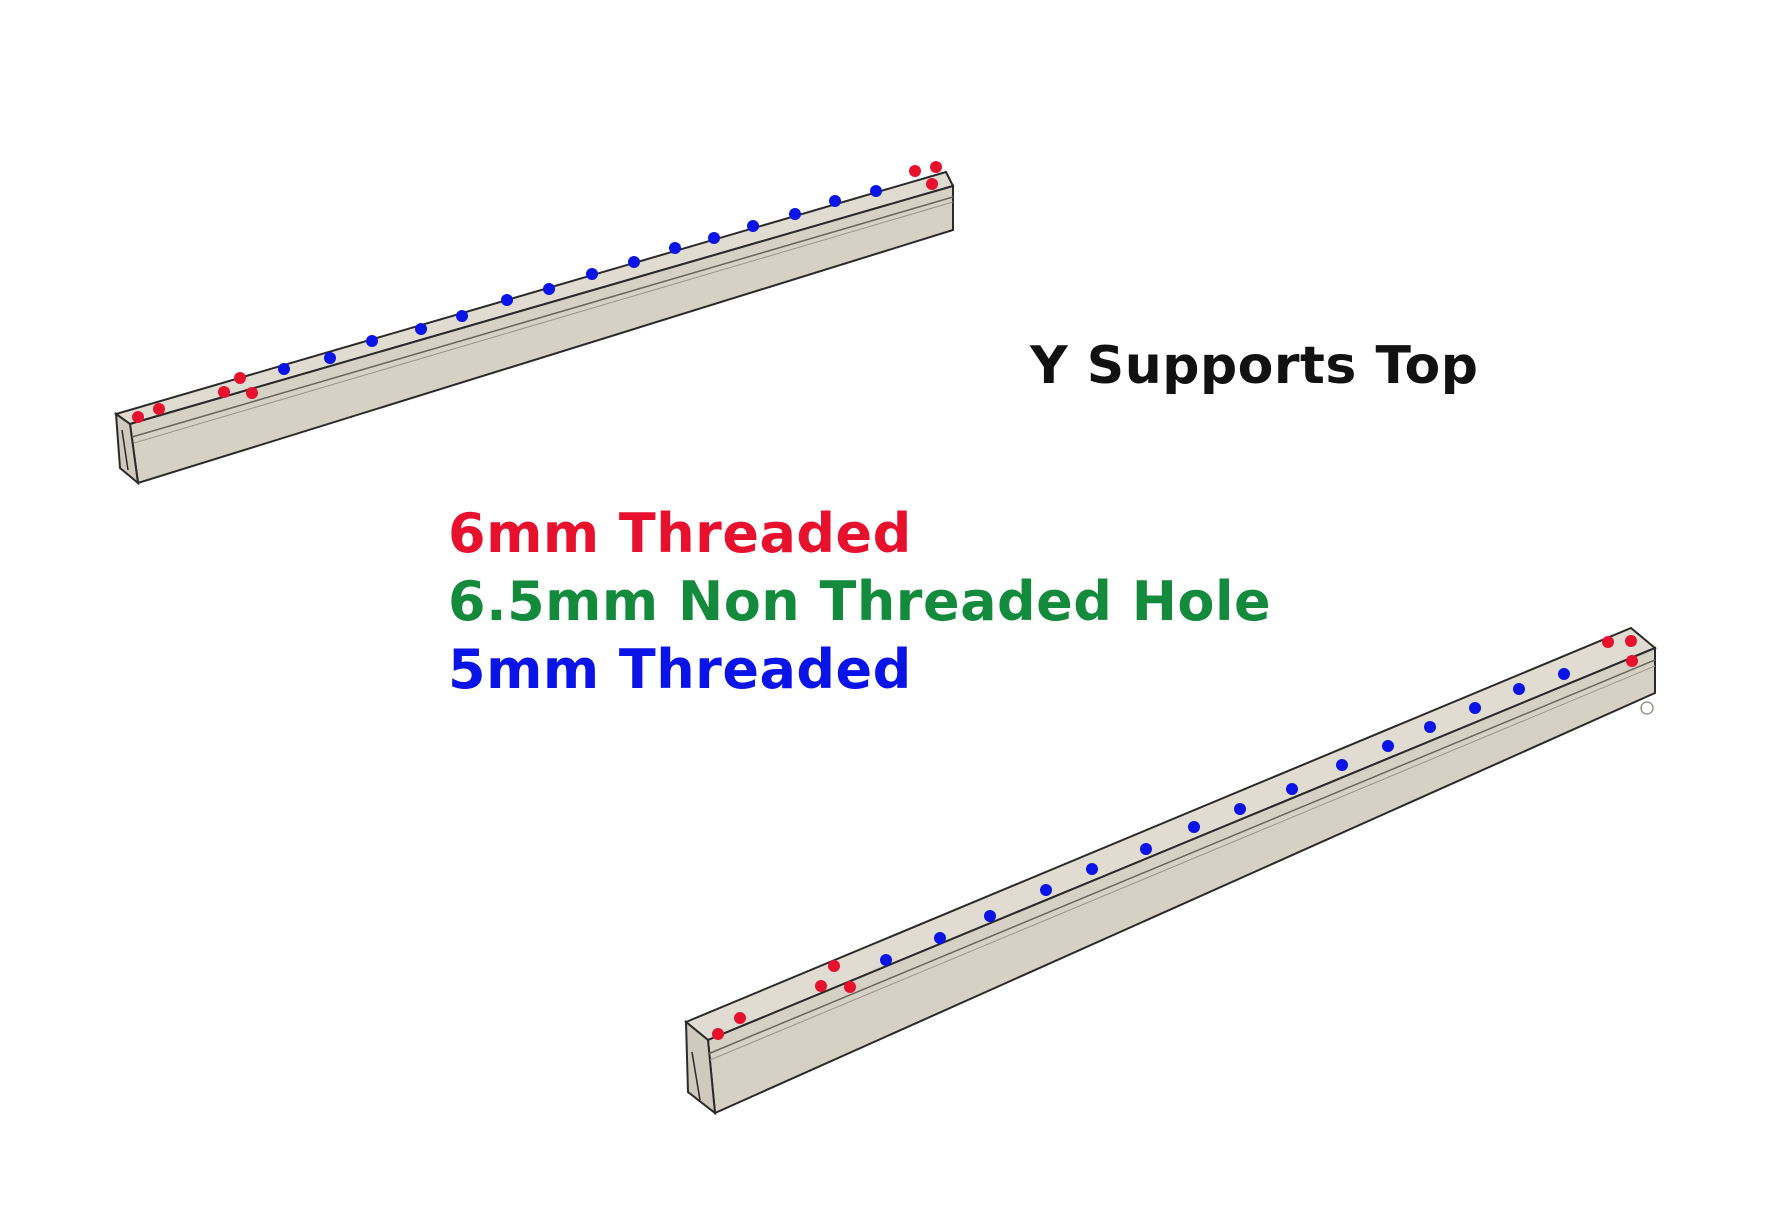 This screenshot has width=1786, height=1232. I want to click on upper-y-support, so click(534, 322).